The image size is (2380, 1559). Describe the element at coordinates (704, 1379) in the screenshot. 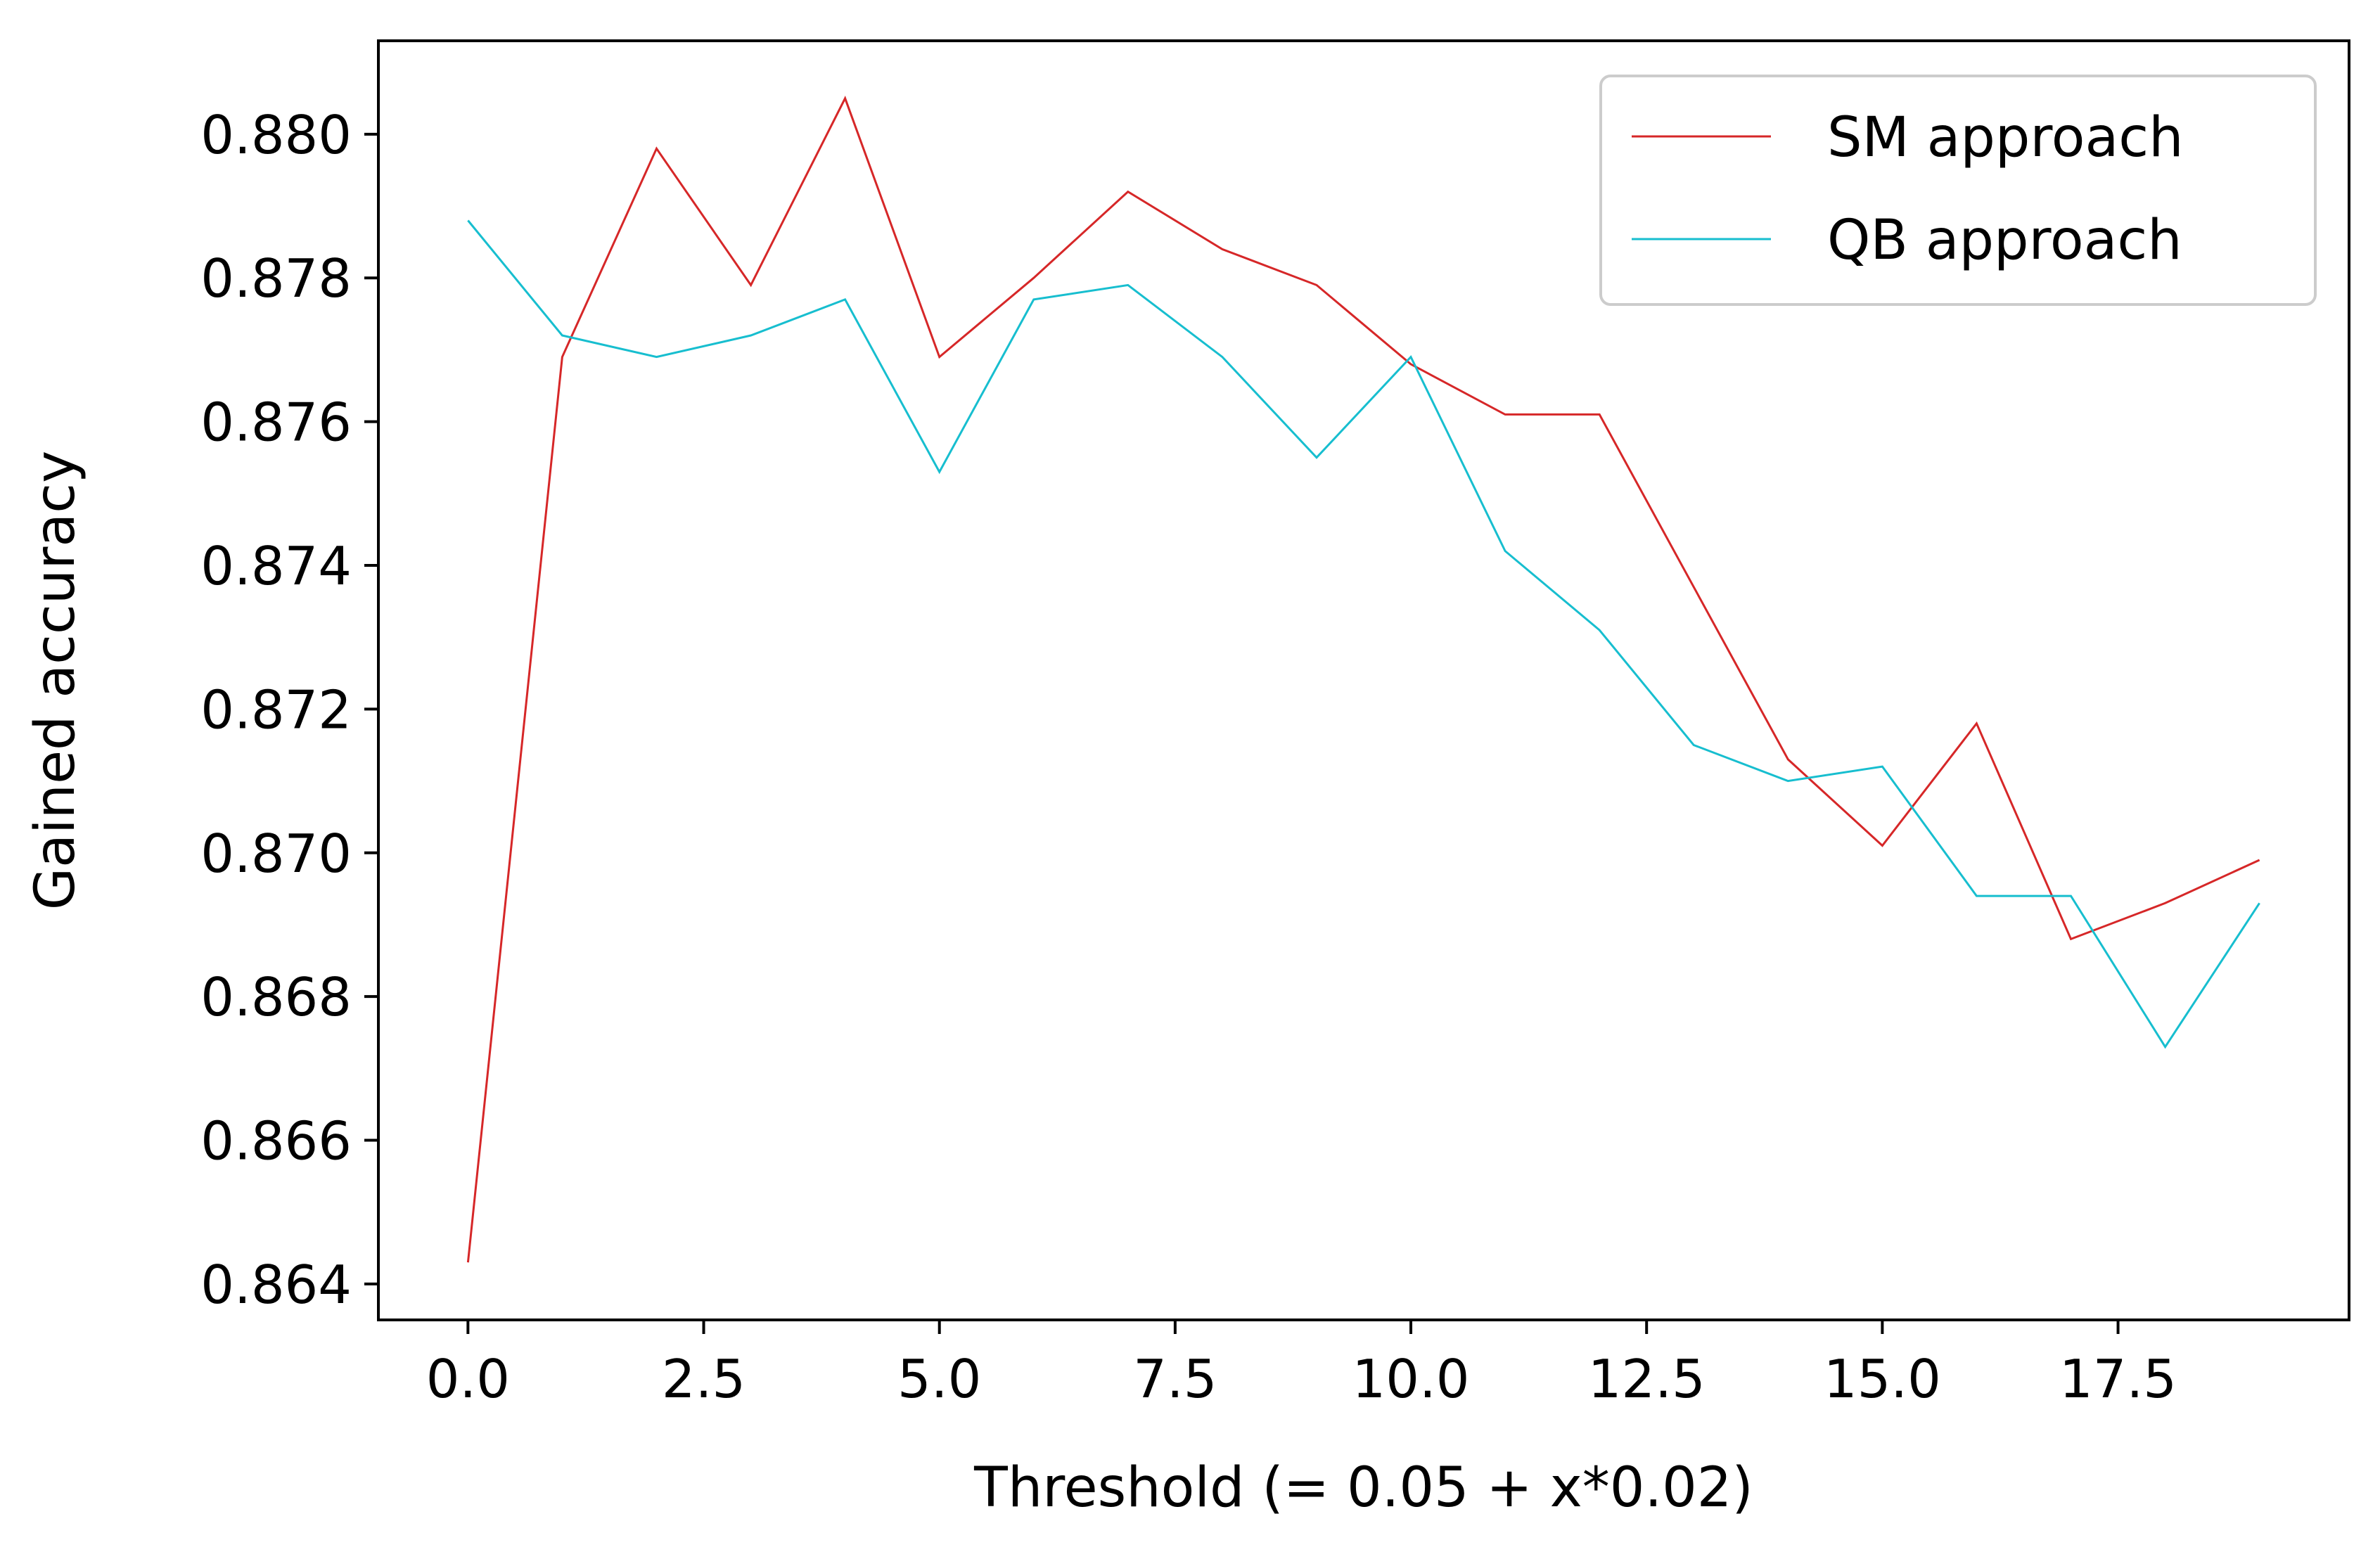

I see `x-tick-label: 2.5` at that location.